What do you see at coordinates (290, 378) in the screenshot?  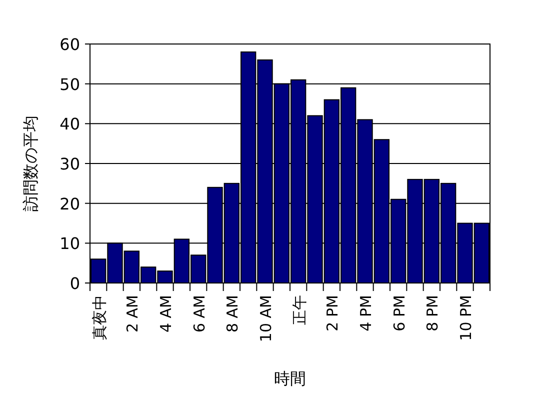 I see `x-axis-title: 時間` at bounding box center [290, 378].